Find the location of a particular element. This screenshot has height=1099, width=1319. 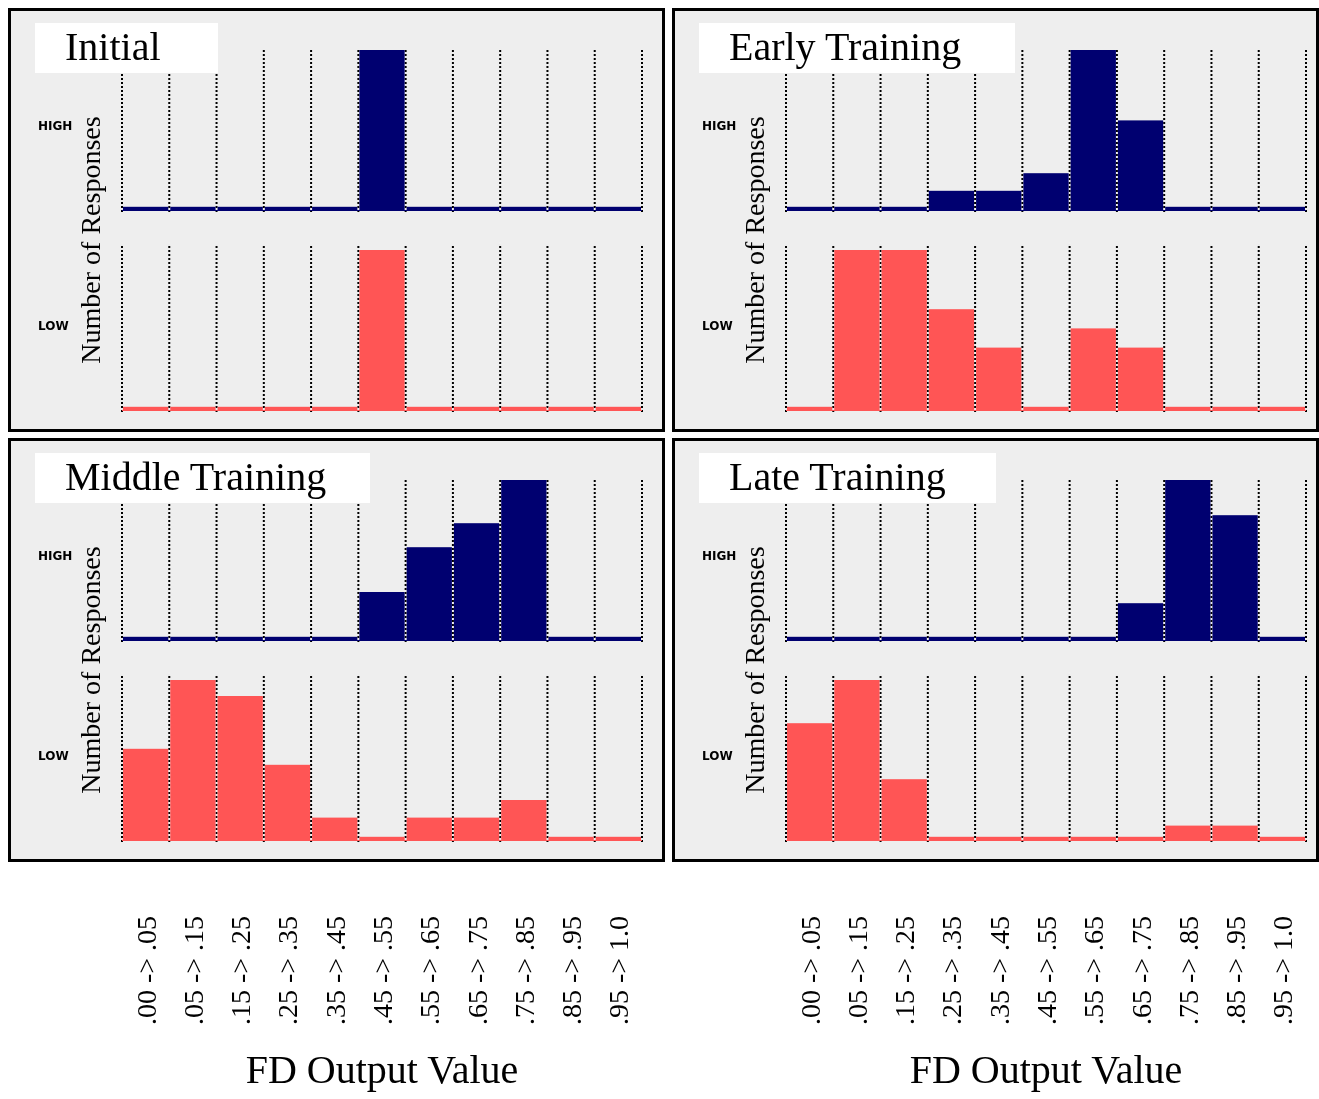

chart-title: Initial is located at coordinates (113, 46).